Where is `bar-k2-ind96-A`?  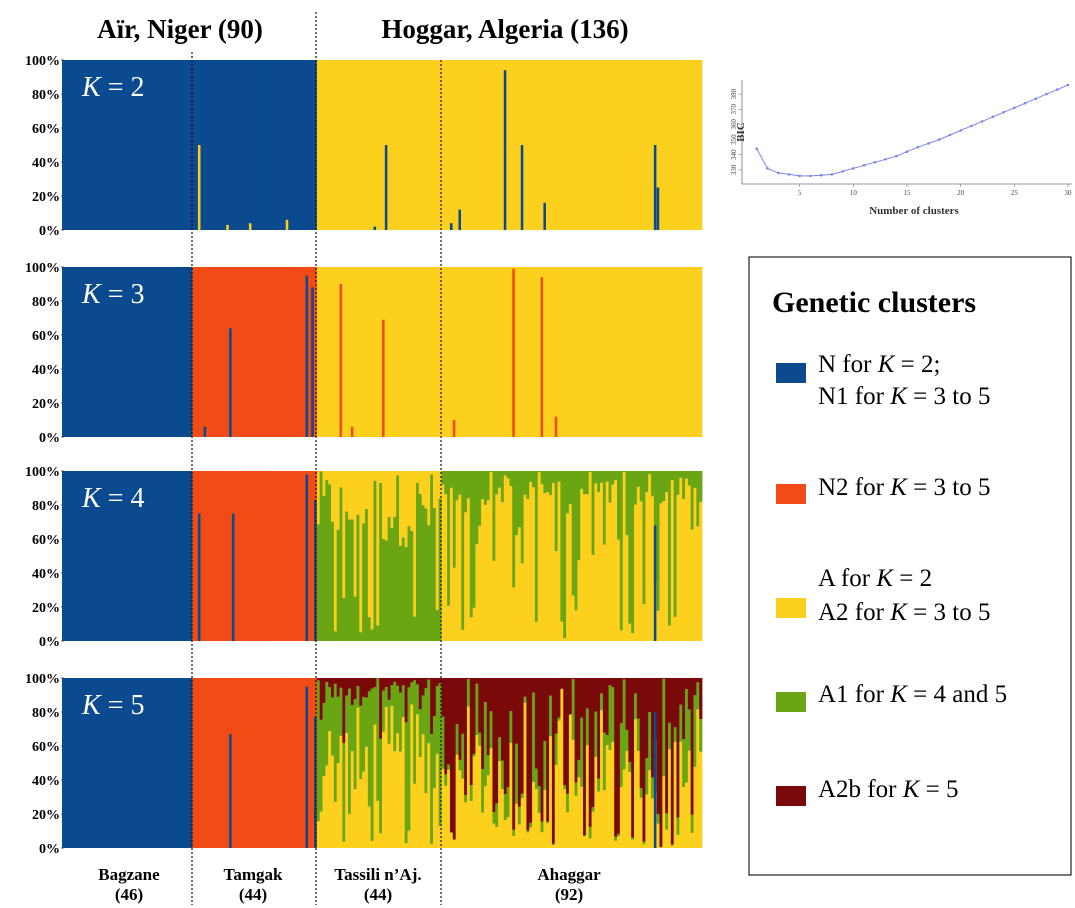 bar-k2-ind96-A is located at coordinates (333, 145).